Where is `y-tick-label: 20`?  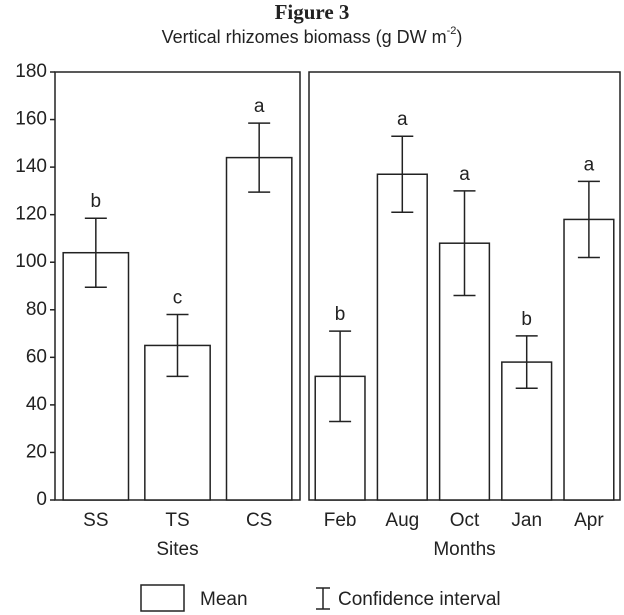
y-tick-label: 20 is located at coordinates (36, 451).